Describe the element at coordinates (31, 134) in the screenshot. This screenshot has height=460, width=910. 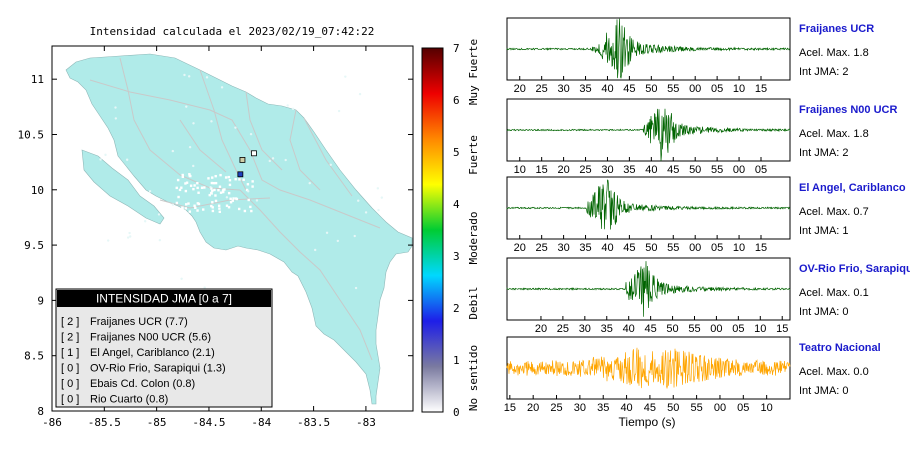
I see `map-y-tick-label: 10.5` at that location.